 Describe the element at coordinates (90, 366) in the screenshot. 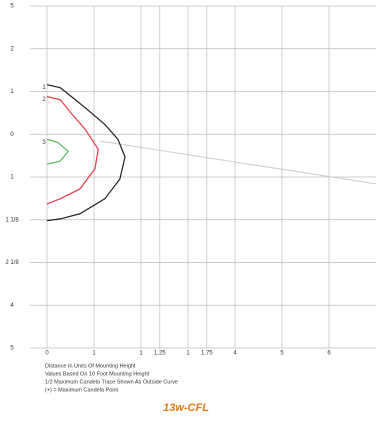

I see `note: Distance In Units Of Mounting Height` at that location.